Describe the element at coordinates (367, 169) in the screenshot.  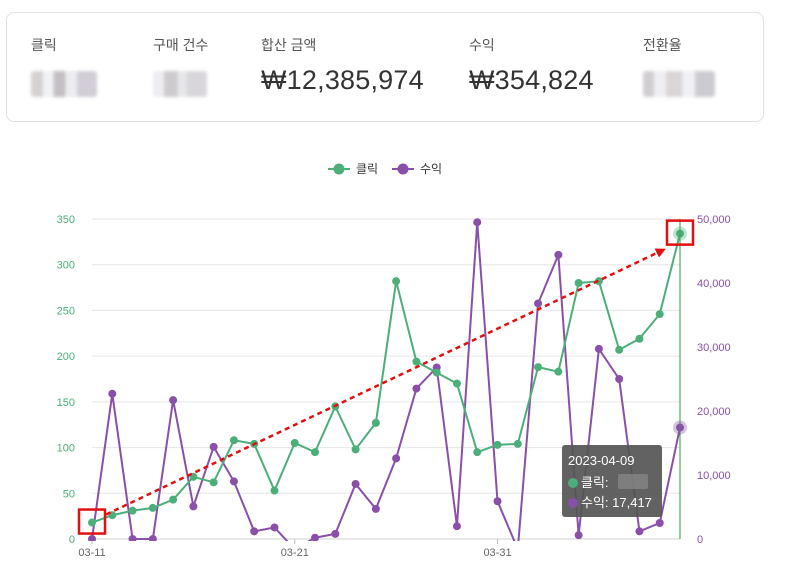
I see `legend-label: 클릭` at that location.